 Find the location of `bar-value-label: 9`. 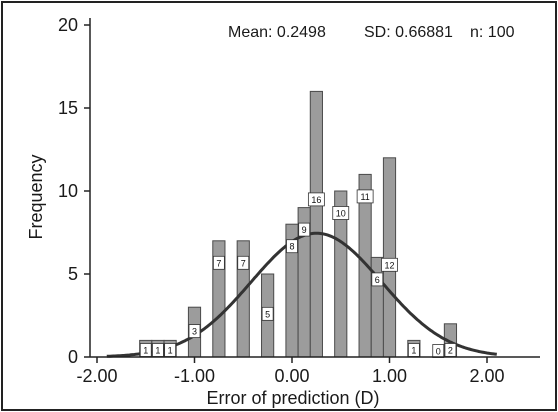

bar-value-label: 9 is located at coordinates (304, 230).